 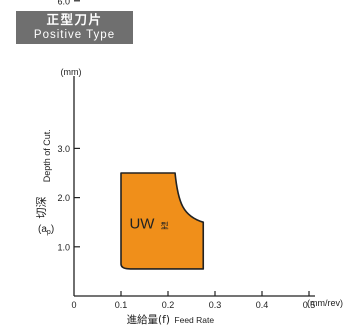 What do you see at coordinates (74, 19) in the screenshot?
I see `badge-title-zh: 正型刀片` at bounding box center [74, 19].